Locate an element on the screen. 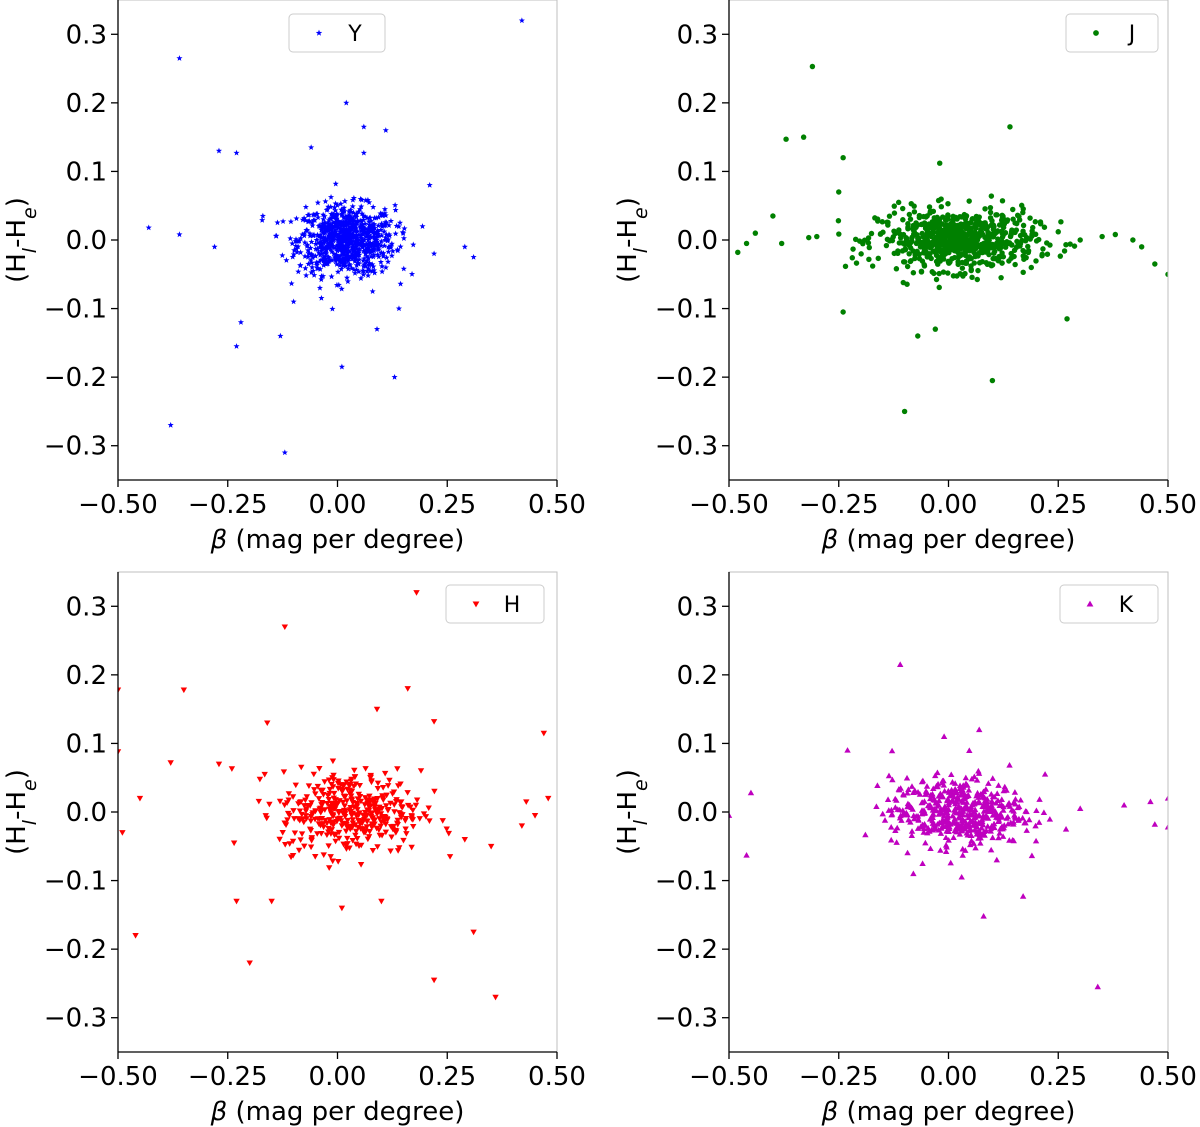 The width and height of the screenshot is (1200, 1127). y-tick-label: −0.2 is located at coordinates (686, 950).